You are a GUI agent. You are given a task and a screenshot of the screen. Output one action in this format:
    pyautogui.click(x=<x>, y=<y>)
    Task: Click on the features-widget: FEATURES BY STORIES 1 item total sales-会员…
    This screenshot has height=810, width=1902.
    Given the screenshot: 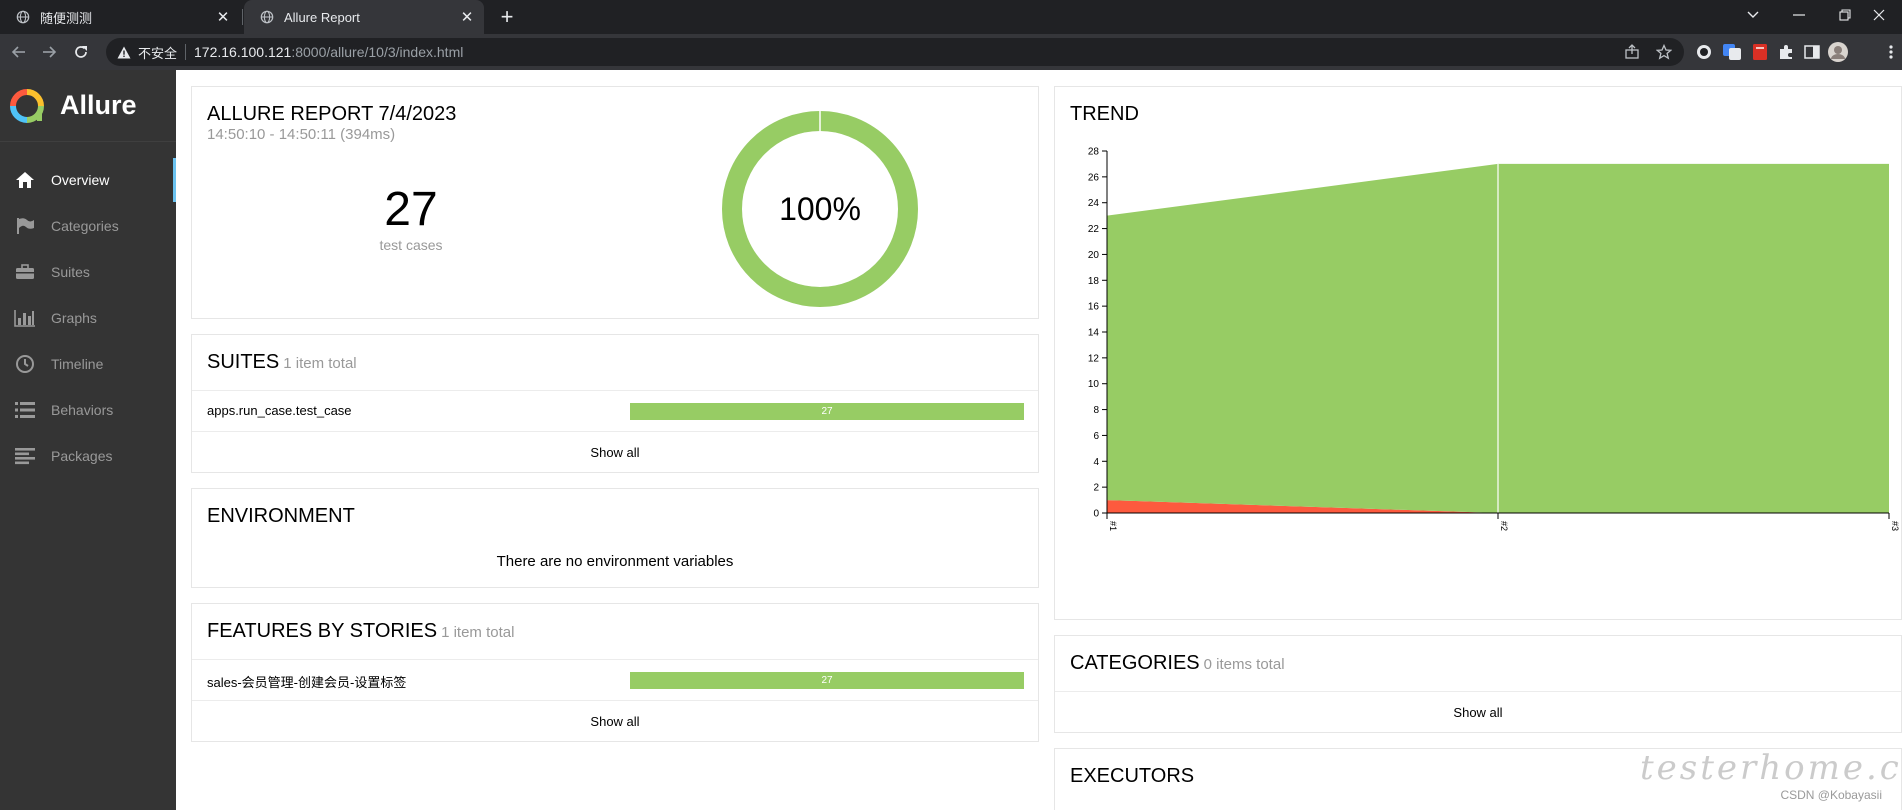 What is the action you would take?
    pyautogui.click(x=615, y=672)
    